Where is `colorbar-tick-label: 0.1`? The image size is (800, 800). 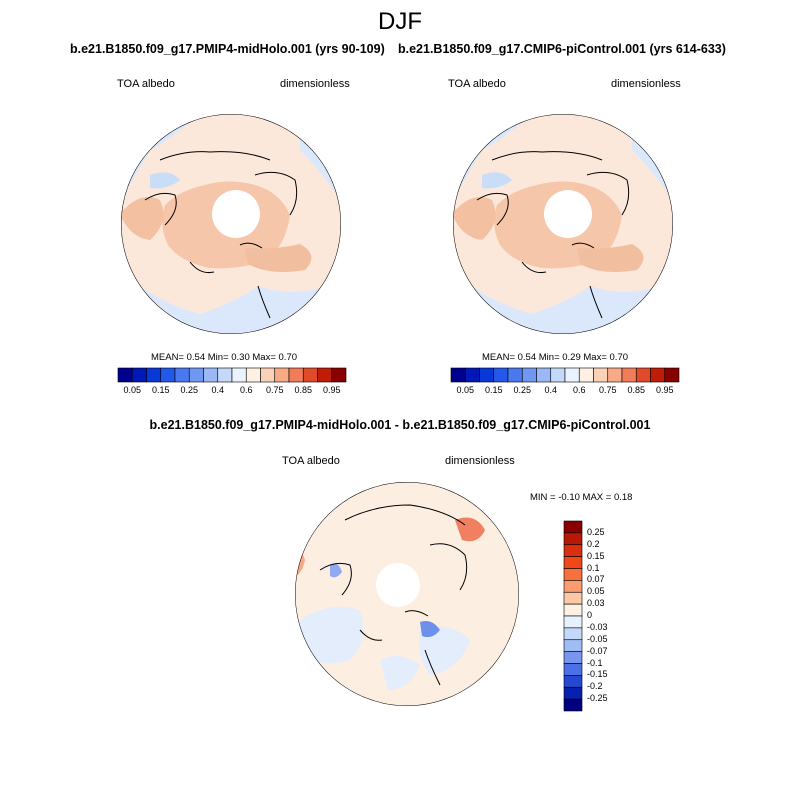 colorbar-tick-label: 0.1 is located at coordinates (593, 567).